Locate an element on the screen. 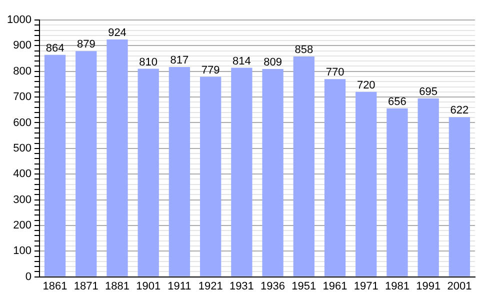  y-tick-label: 1000 is located at coordinates (19, 20).